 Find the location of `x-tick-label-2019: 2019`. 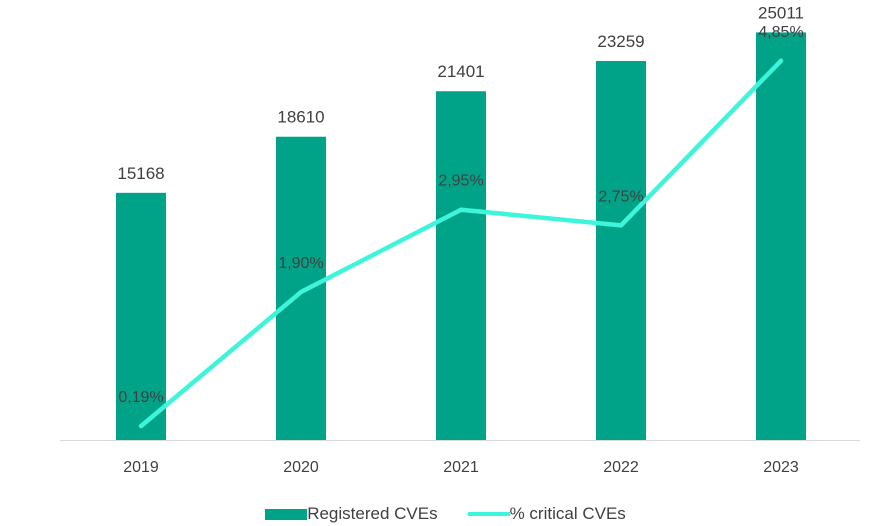

x-tick-label-2019: 2019 is located at coordinates (141, 467).